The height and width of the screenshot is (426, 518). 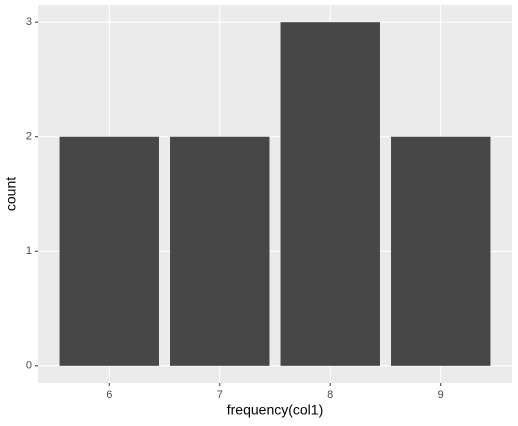 I want to click on y-axis-title: count, so click(x=11, y=194).